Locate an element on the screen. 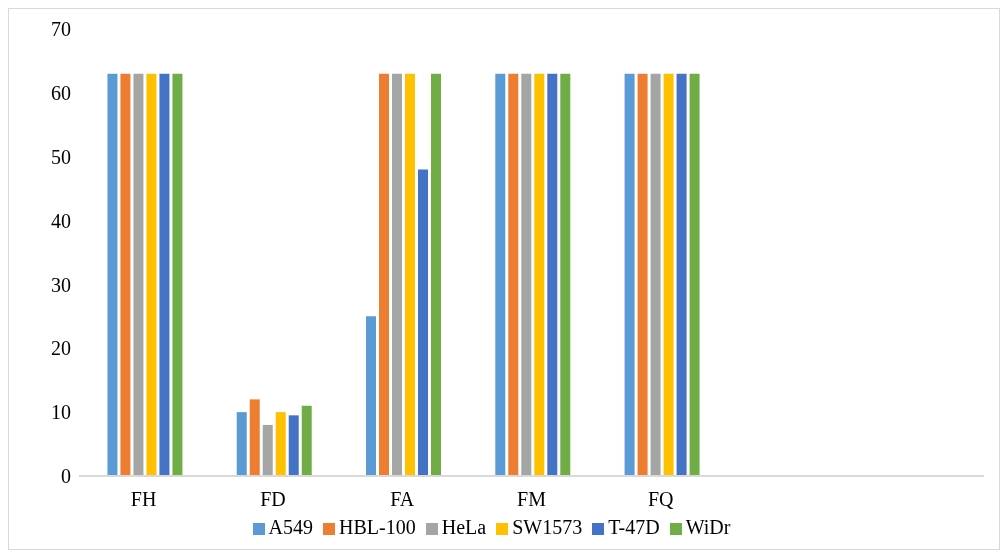  x-tick-label: FD is located at coordinates (273, 499).